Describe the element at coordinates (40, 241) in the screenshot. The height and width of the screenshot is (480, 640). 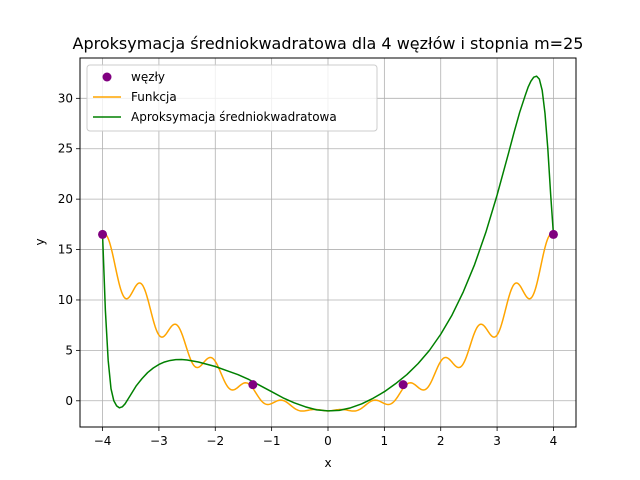
I see `y-axis-label: y` at that location.